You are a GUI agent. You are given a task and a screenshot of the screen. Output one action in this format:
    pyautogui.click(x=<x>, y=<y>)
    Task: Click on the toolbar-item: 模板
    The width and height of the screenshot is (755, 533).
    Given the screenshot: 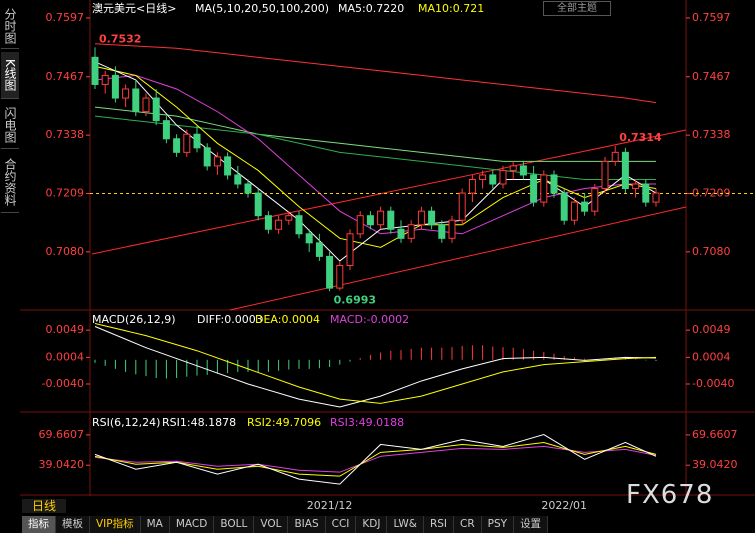 What is the action you would take?
    pyautogui.click(x=73, y=524)
    